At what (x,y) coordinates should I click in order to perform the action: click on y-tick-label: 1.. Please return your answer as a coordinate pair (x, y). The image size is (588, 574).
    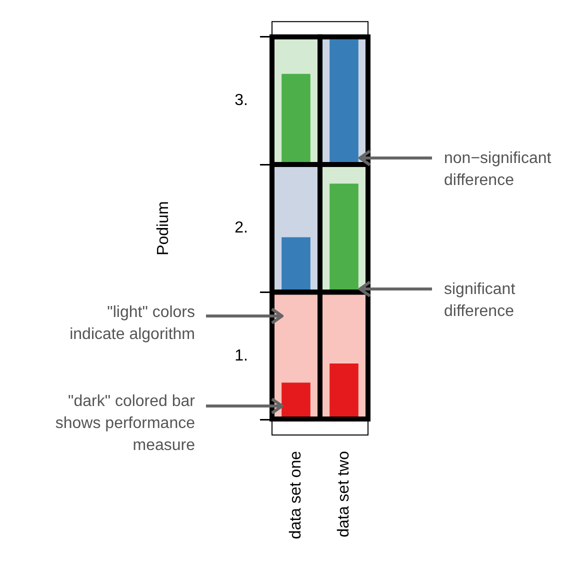
    Looking at the image, I should click on (241, 355).